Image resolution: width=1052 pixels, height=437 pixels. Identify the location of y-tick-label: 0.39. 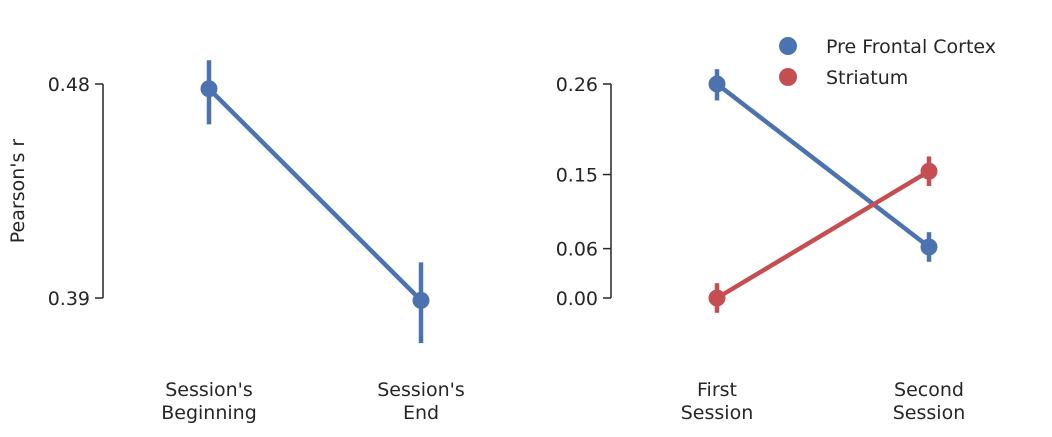
(69, 299).